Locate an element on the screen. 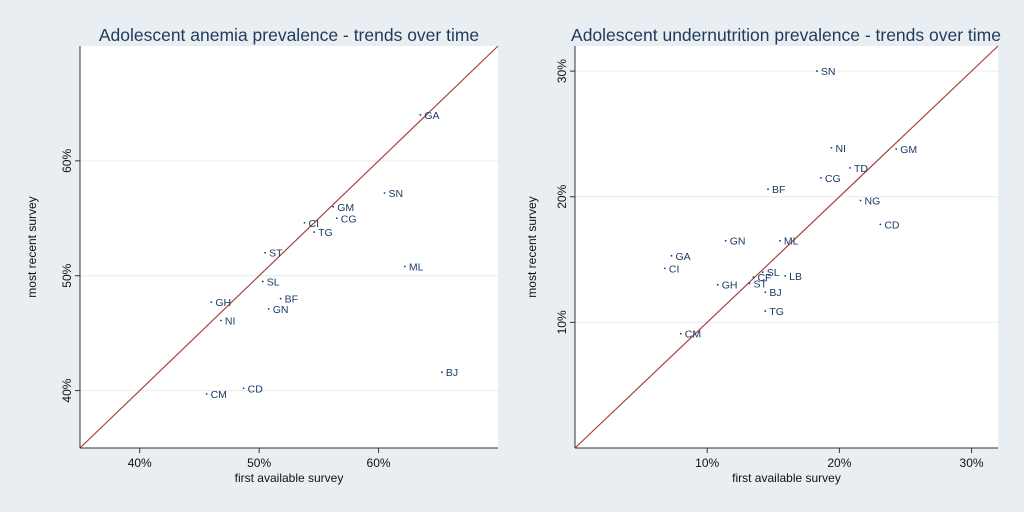  x-tick-label: 20% is located at coordinates (839, 463).